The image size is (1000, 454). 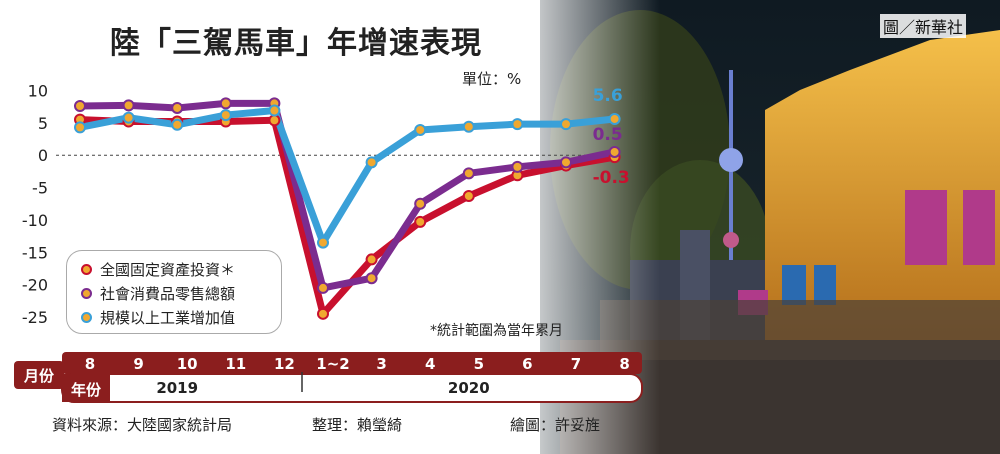 What do you see at coordinates (352, 388) in the screenshot?
I see `year-band` at bounding box center [352, 388].